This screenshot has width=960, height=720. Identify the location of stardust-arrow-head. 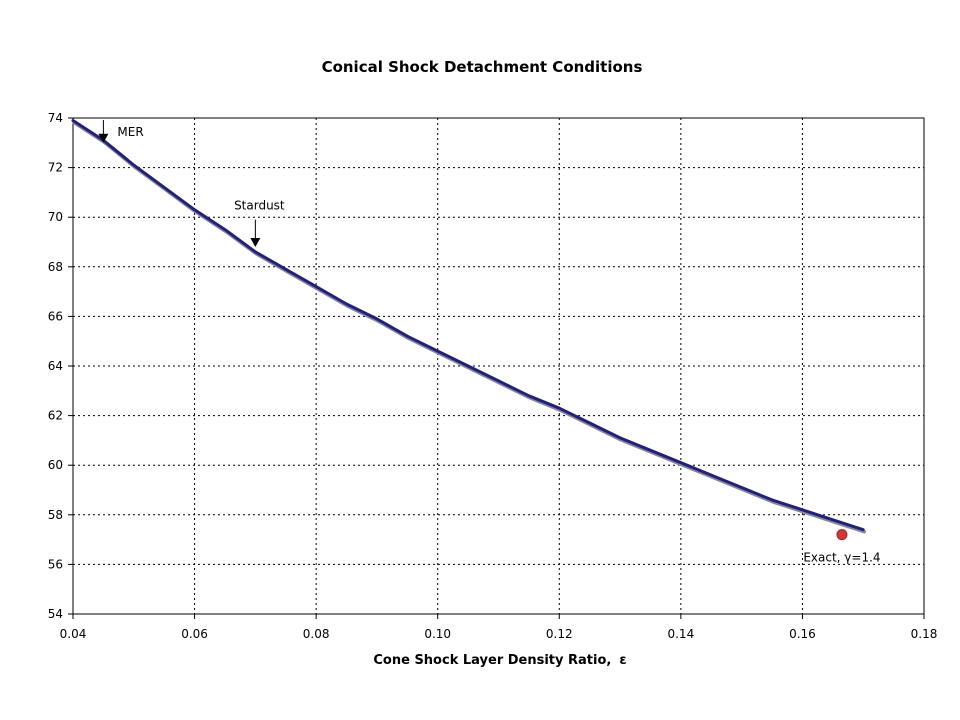
(255, 242).